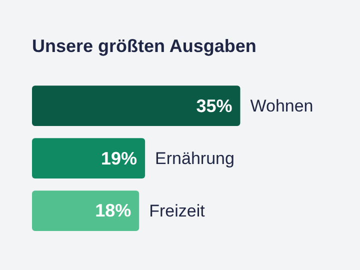  Describe the element at coordinates (214, 106) in the screenshot. I see `data-label: 35%` at that location.